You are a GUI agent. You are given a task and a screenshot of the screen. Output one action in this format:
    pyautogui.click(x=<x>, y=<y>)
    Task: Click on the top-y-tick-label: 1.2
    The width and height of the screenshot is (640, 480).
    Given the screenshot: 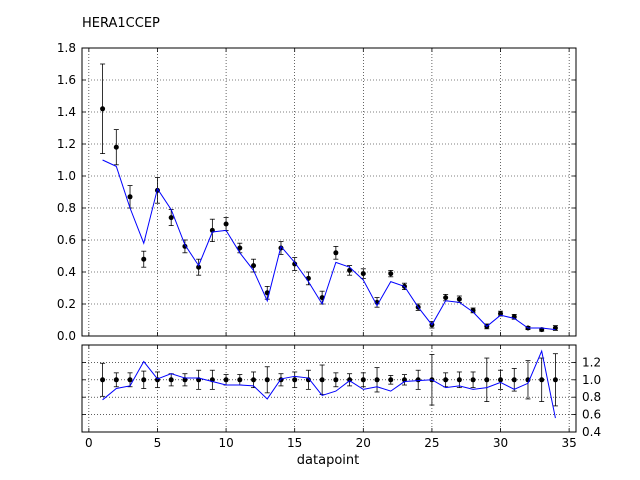 What is the action you would take?
    pyautogui.click(x=66, y=144)
    